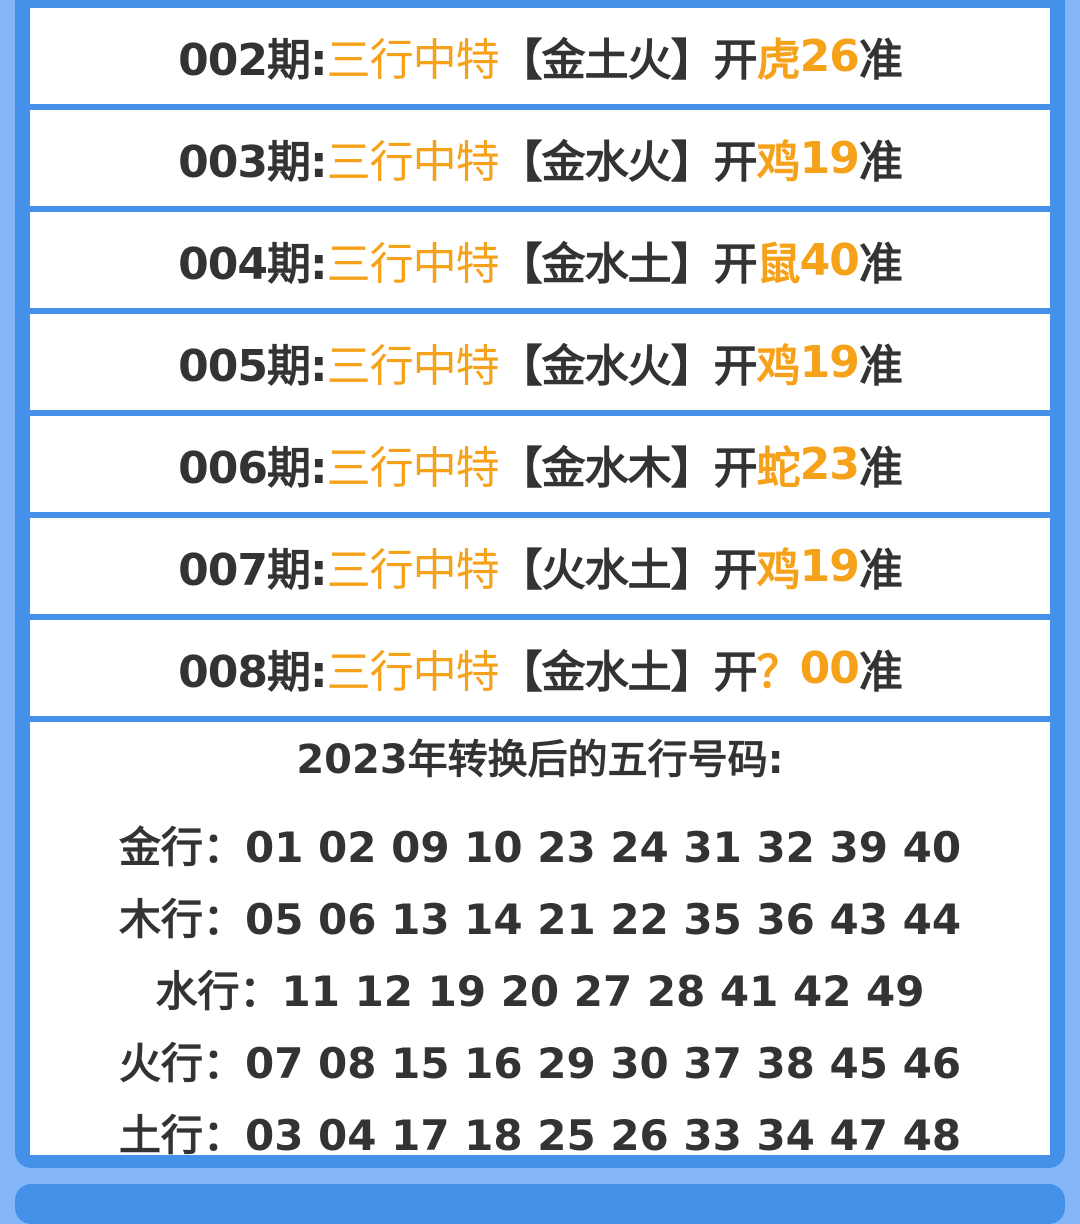 The height and width of the screenshot is (1224, 1080). What do you see at coordinates (778, 264) in the screenshot?
I see `row-animal: 鼠` at bounding box center [778, 264].